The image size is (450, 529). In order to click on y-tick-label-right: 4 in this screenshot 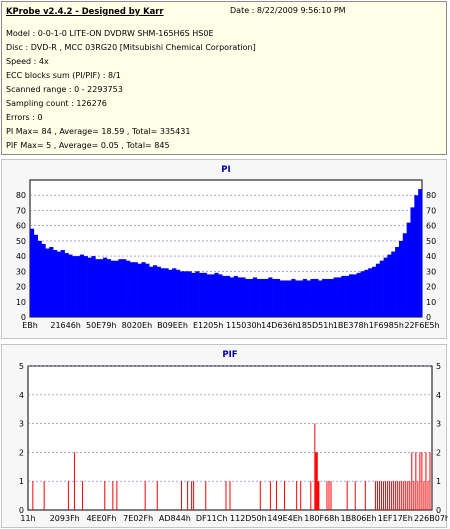, I will do `click(438, 395)`.